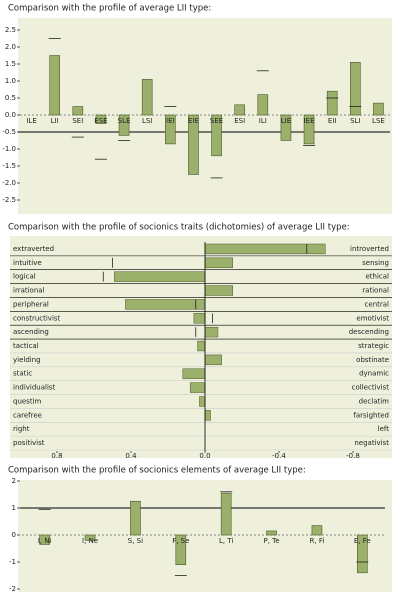 The image size is (400, 600). Describe the element at coordinates (55, 121) in the screenshot. I see `x-tick-label: LII` at that location.